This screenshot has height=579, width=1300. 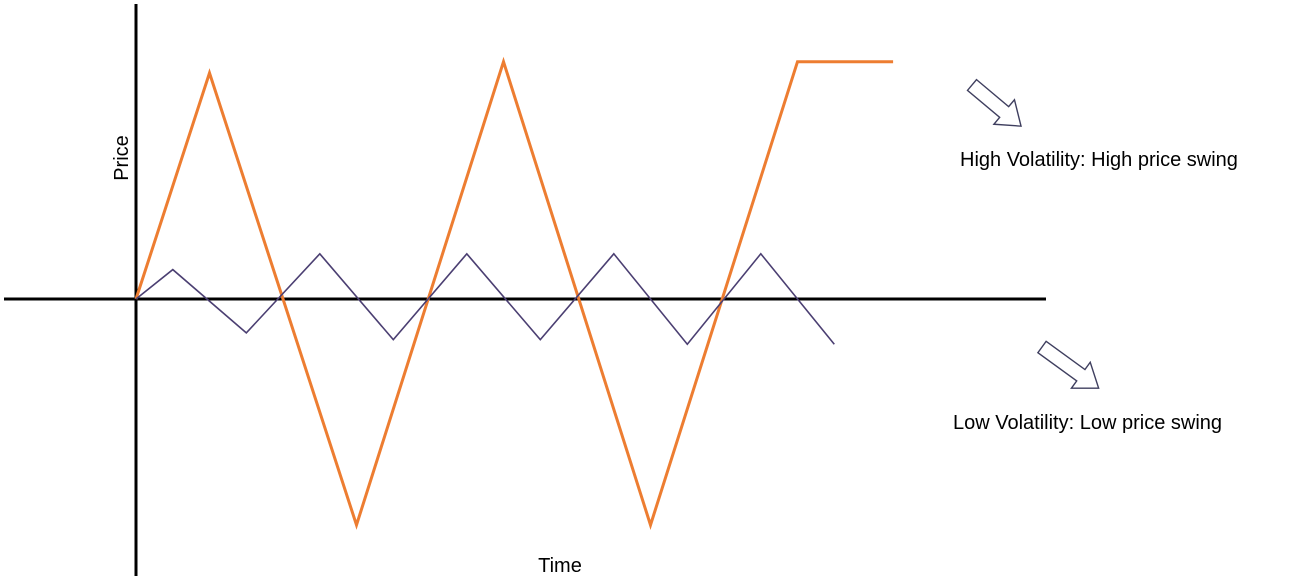 I want to click on x-axis-label: Time, so click(x=560, y=566).